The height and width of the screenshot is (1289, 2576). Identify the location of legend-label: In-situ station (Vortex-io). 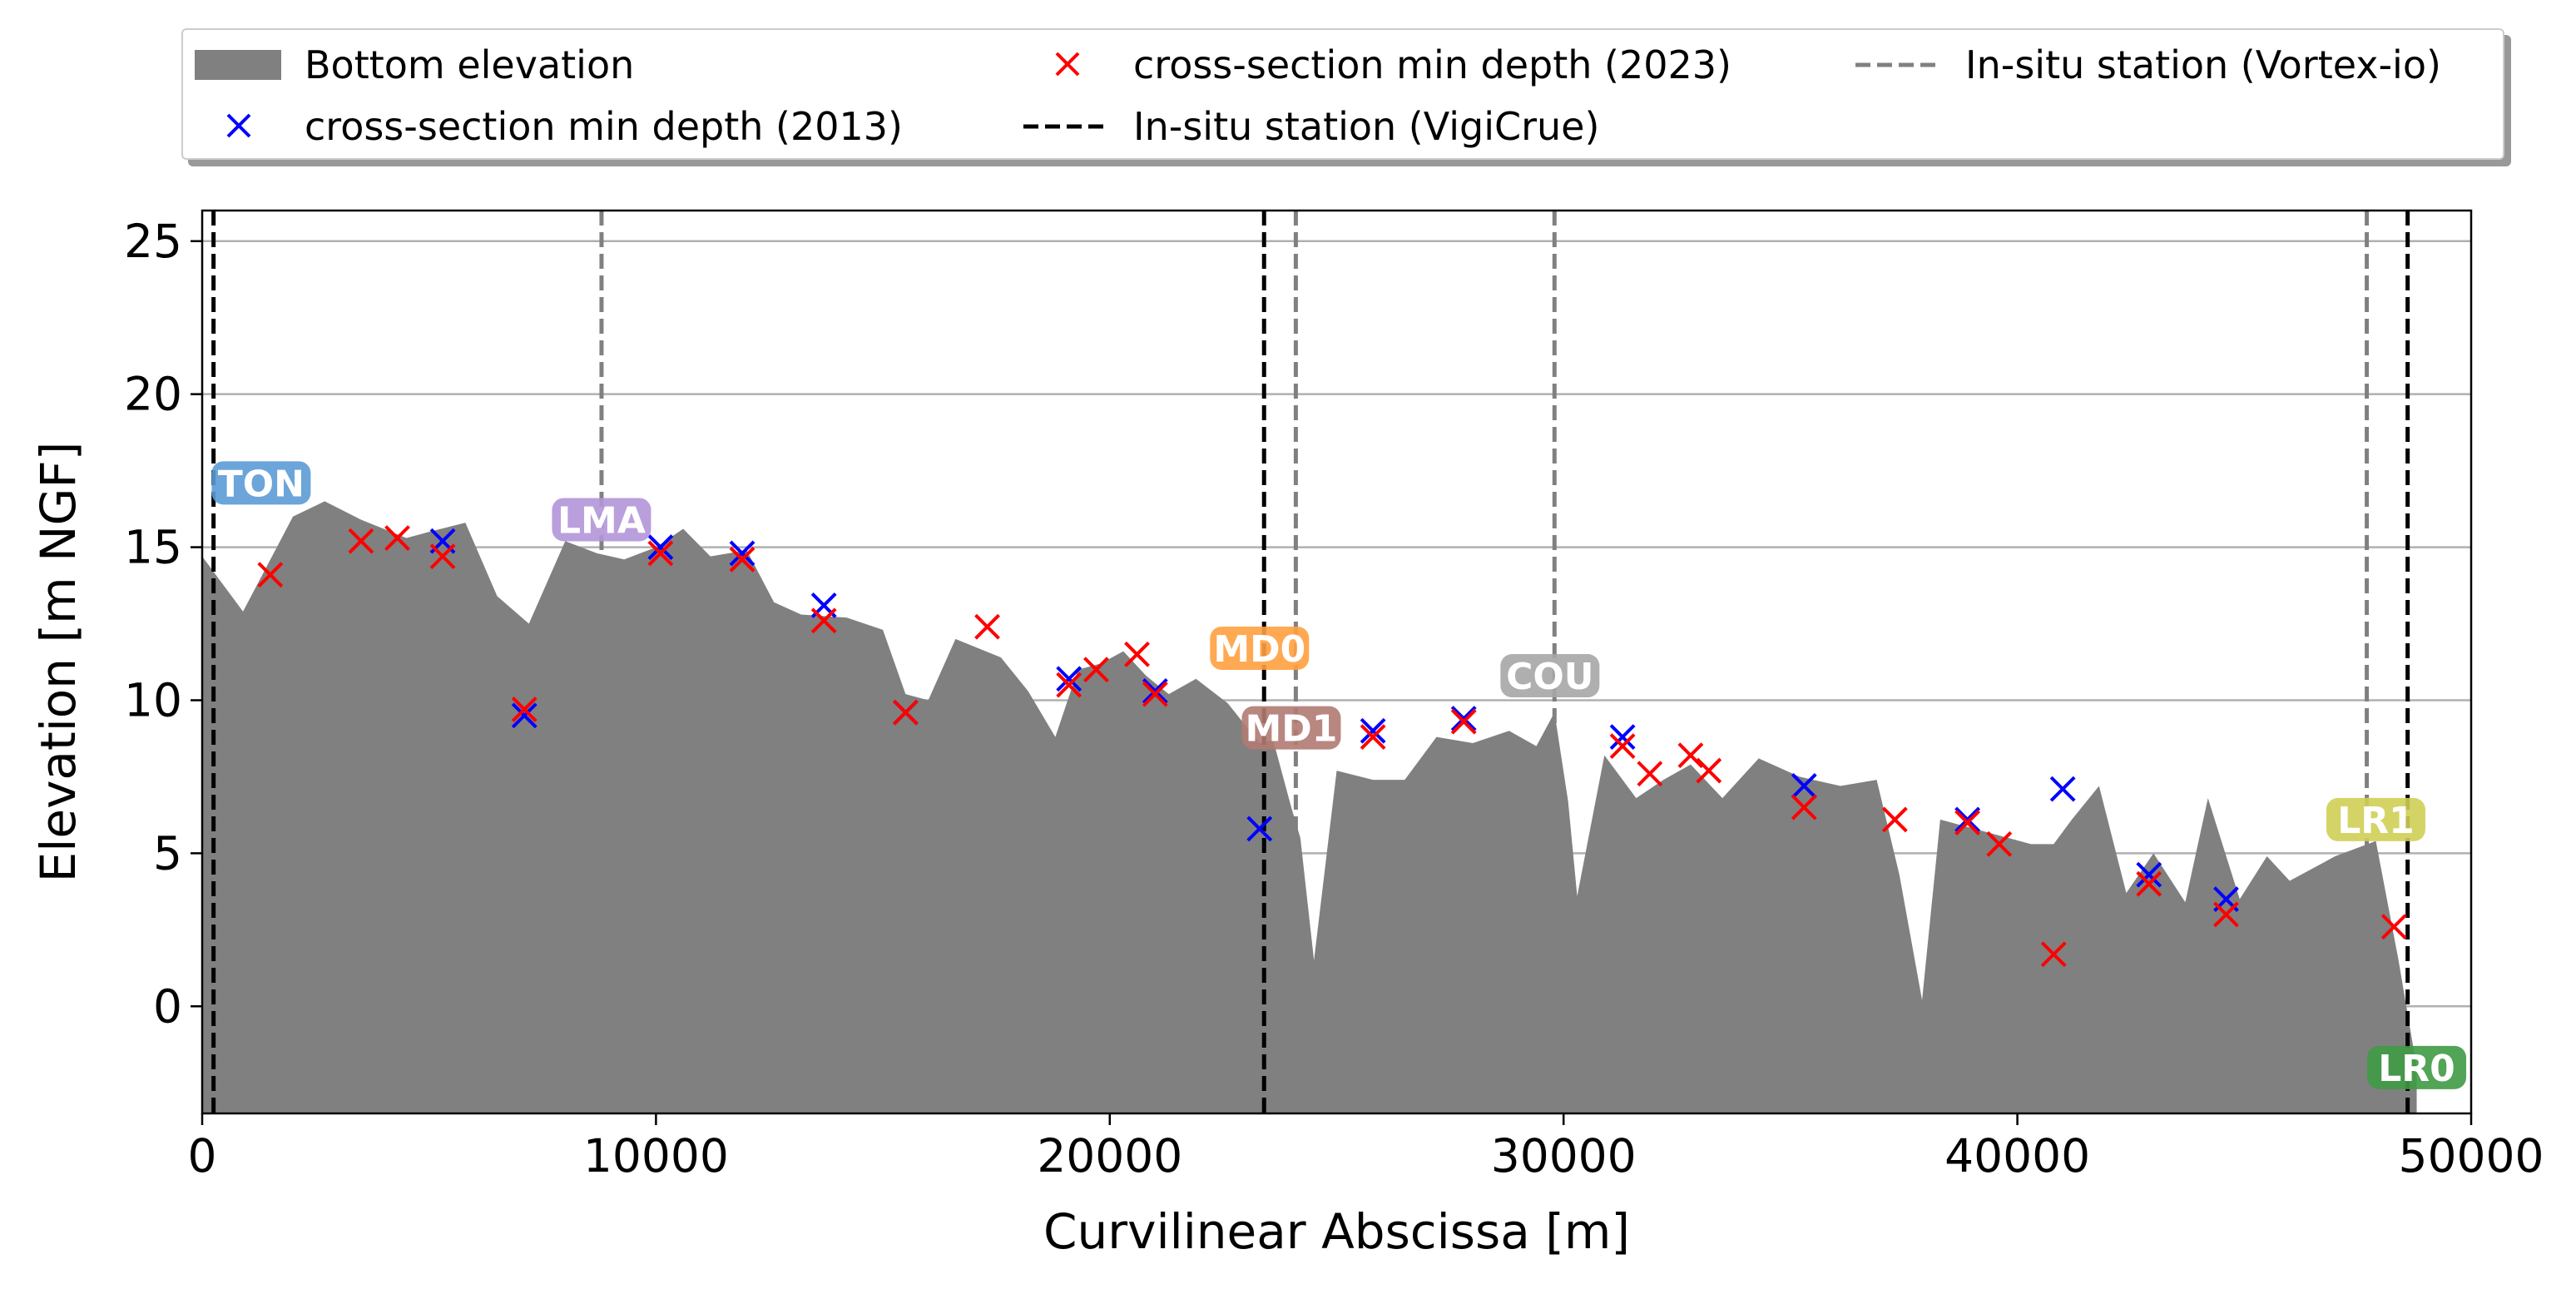
(2203, 64).